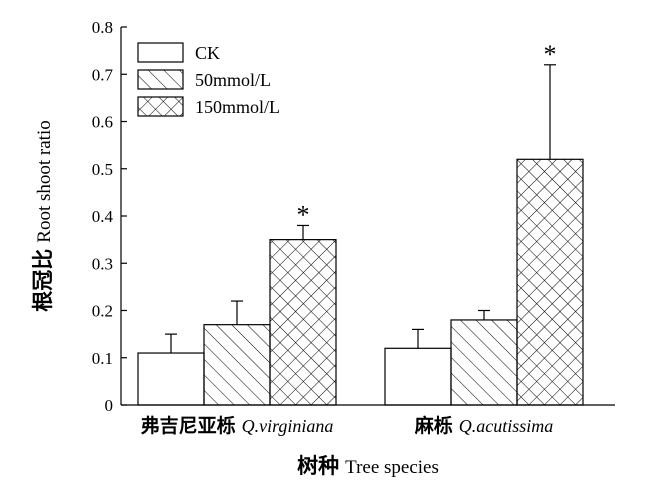 The height and width of the screenshot is (493, 664). Describe the element at coordinates (233, 80) in the screenshot. I see `legend-label: 50mmol/L` at that location.